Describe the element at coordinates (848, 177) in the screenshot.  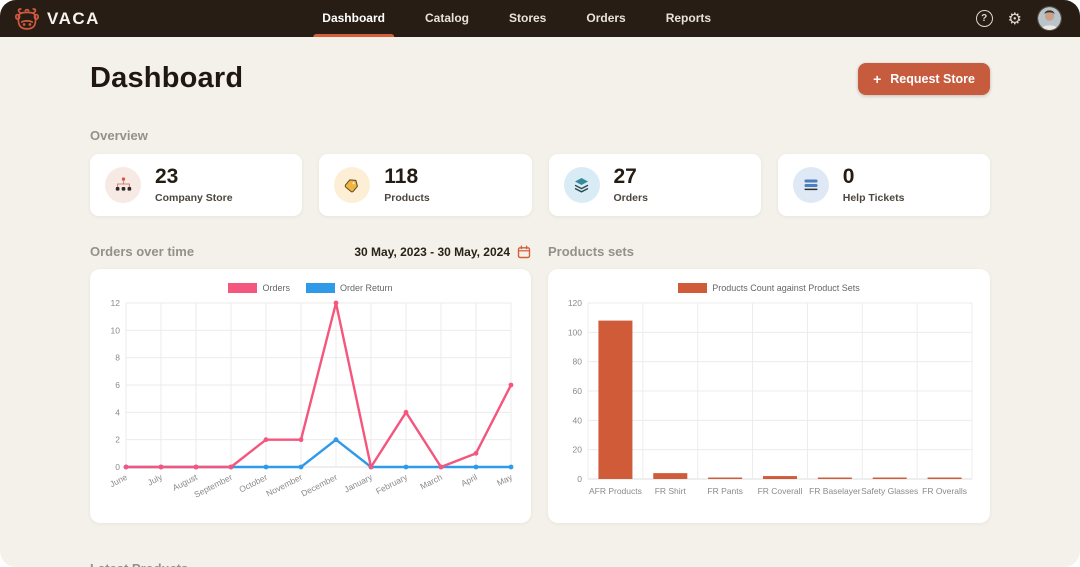
I see `stat-value: 0` at that location.